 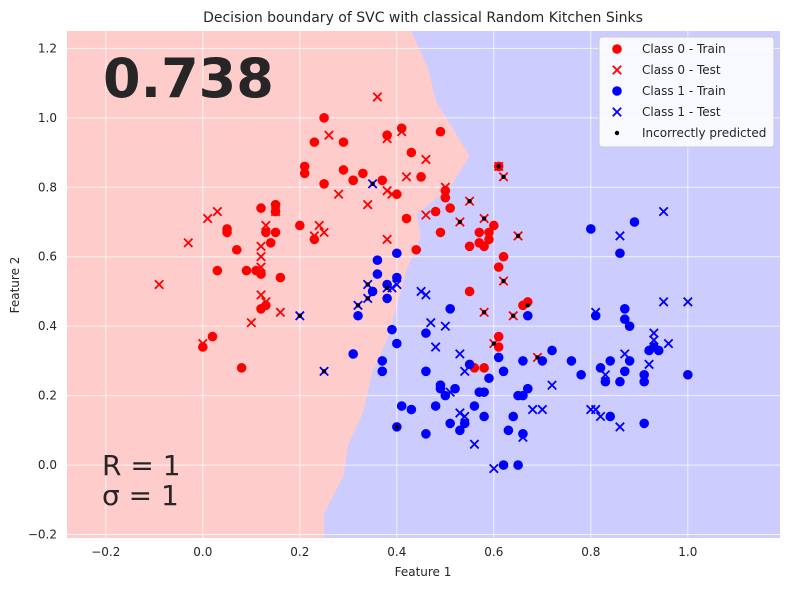 What do you see at coordinates (704, 133) in the screenshot?
I see `legend-label: Incorrectly predicted` at bounding box center [704, 133].